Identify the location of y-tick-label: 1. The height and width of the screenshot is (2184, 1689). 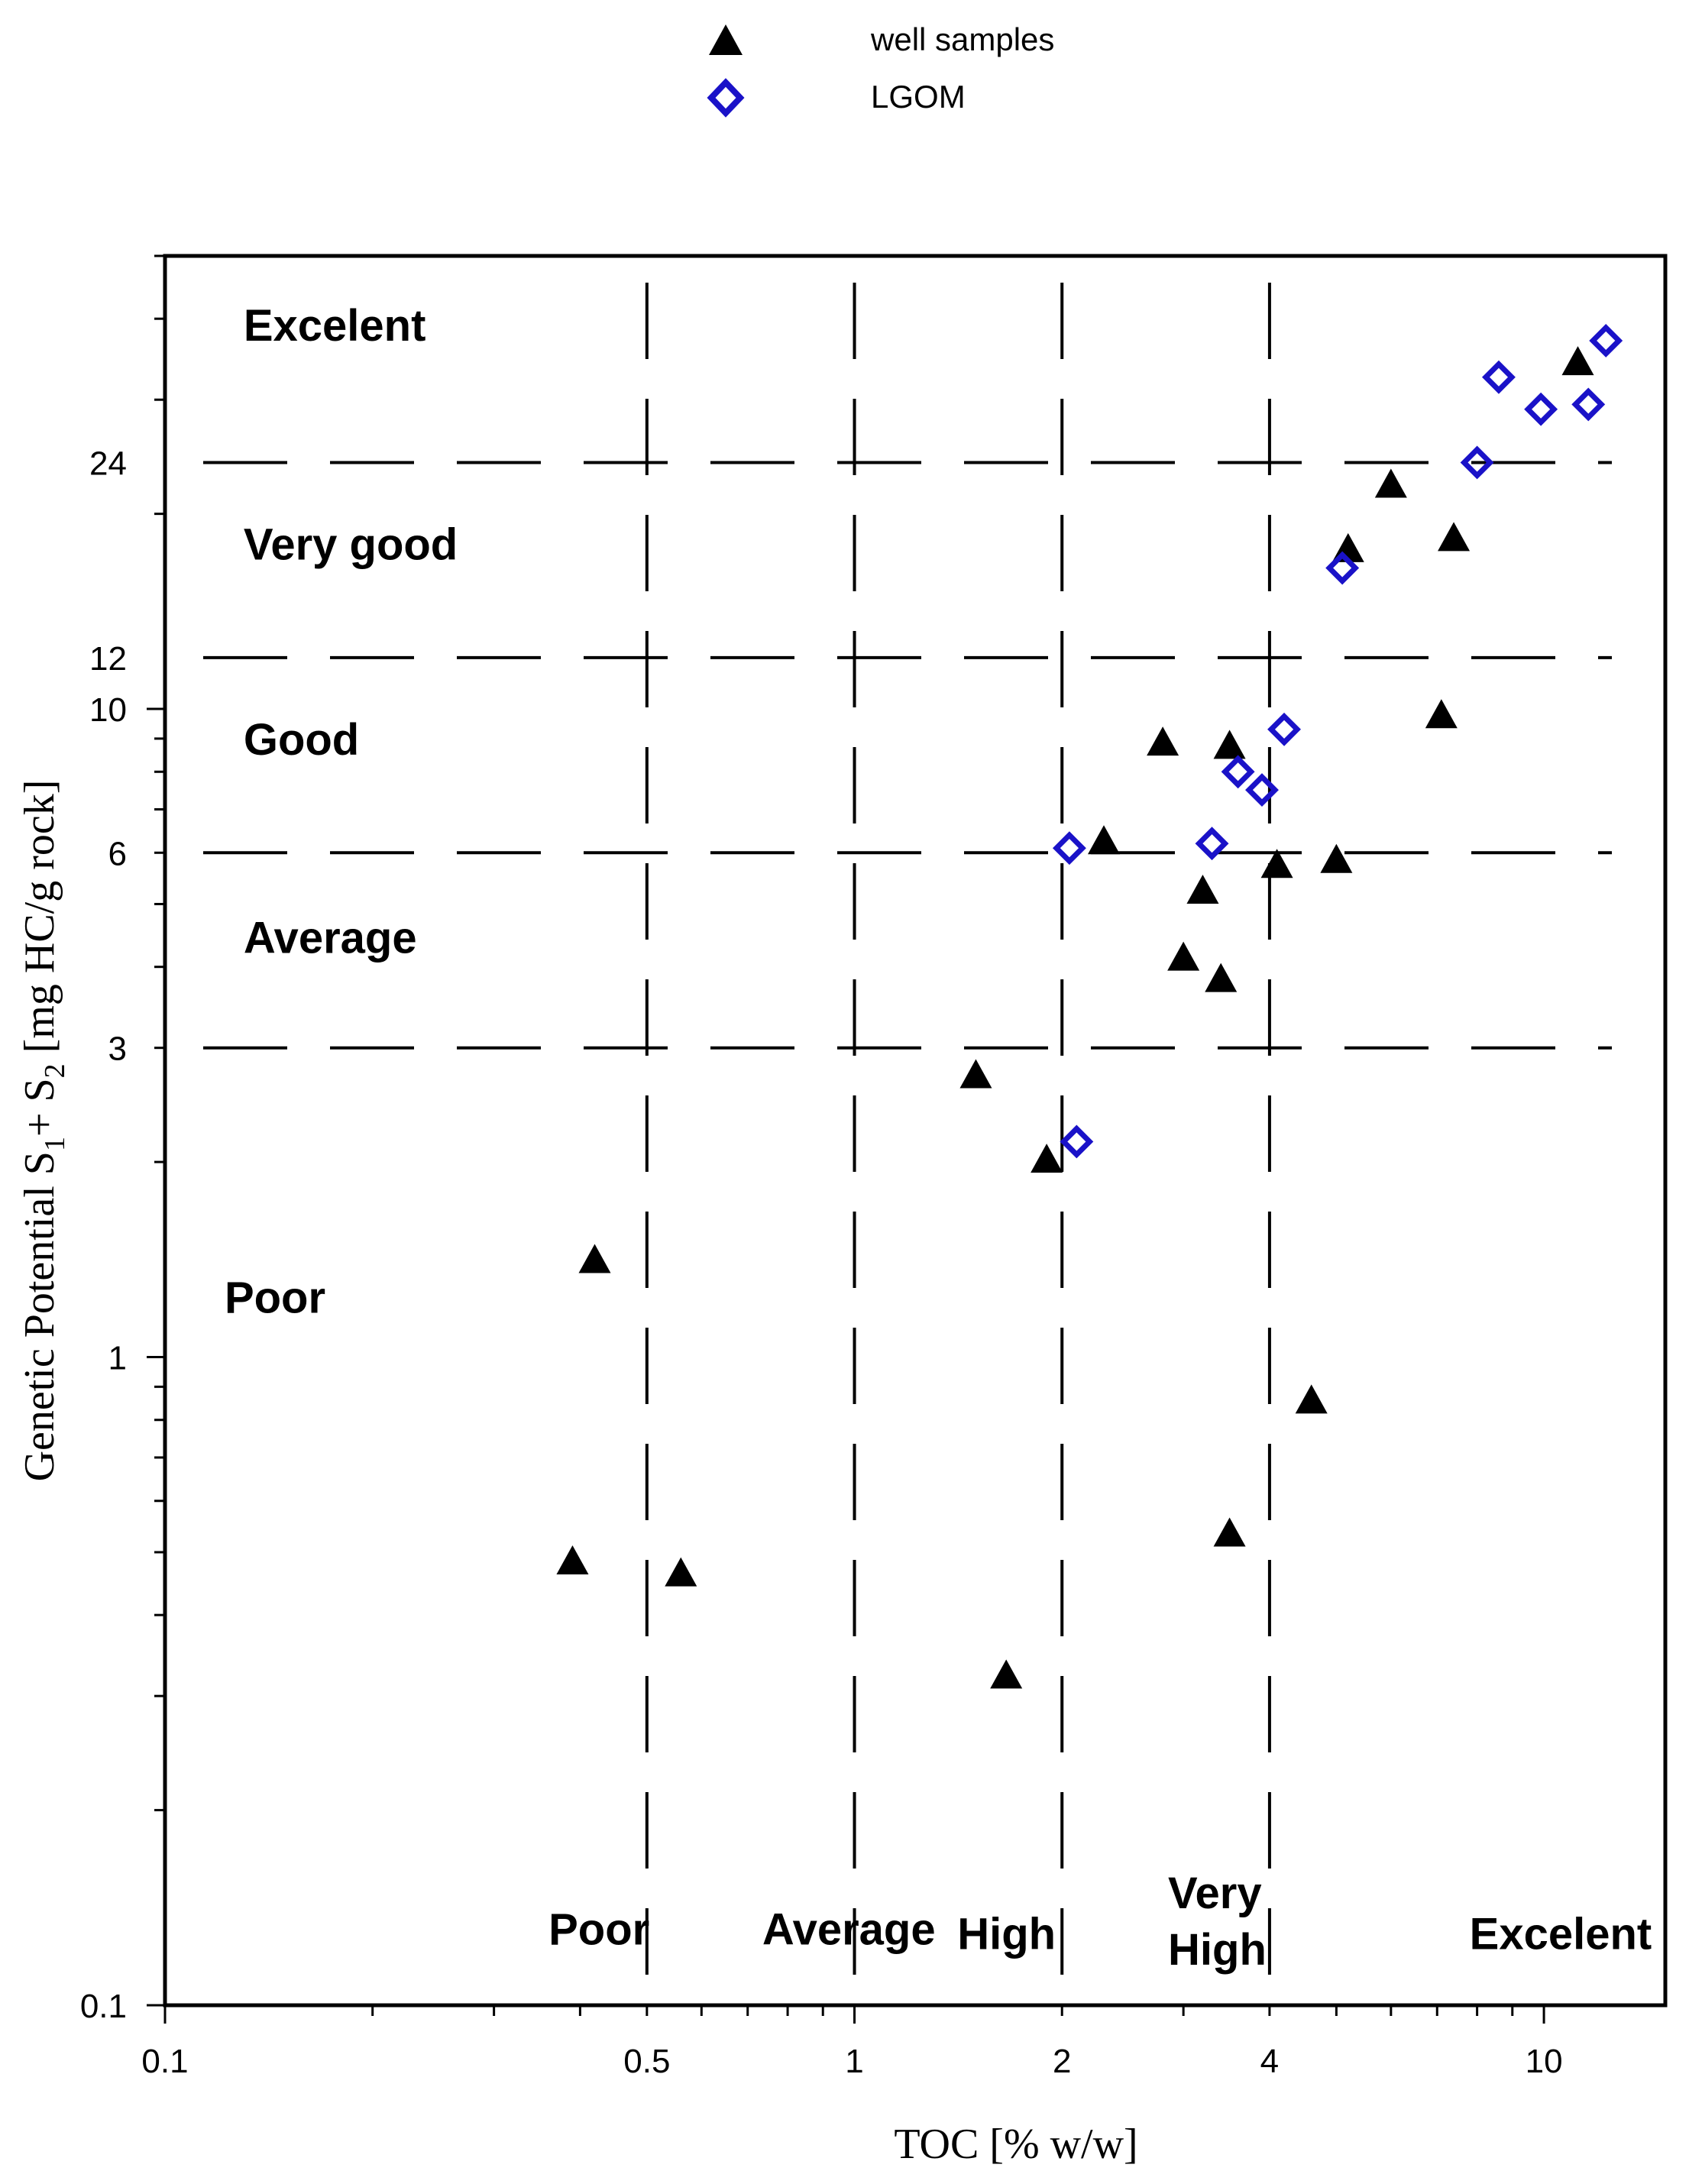
(117, 1359).